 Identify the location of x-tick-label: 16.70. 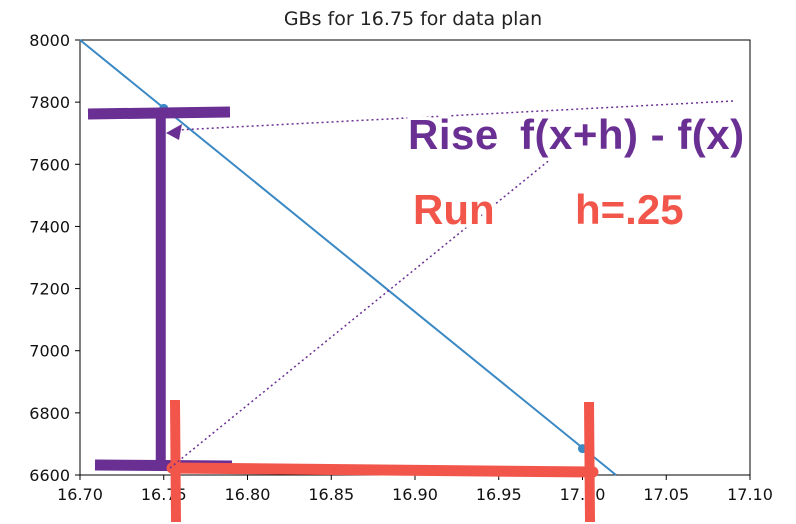
(80, 494).